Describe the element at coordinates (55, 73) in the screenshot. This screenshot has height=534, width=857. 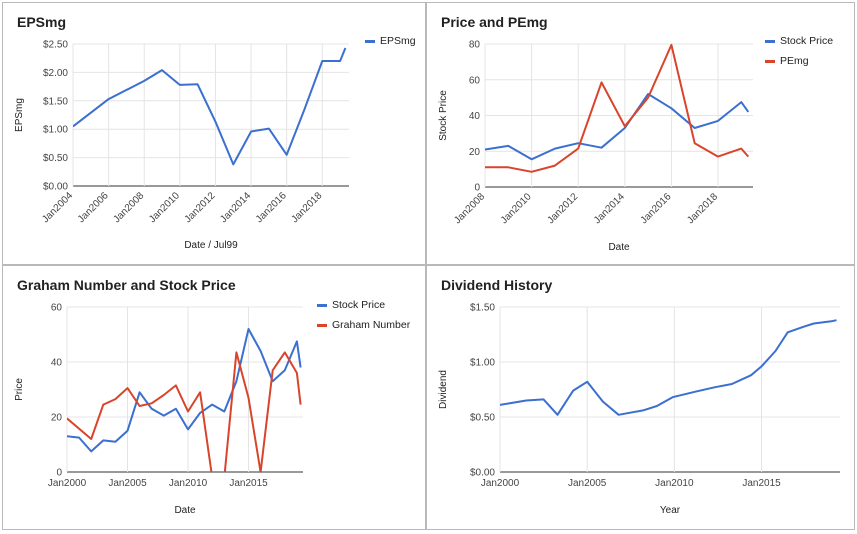
I see `y-tick-label: $2.00` at that location.